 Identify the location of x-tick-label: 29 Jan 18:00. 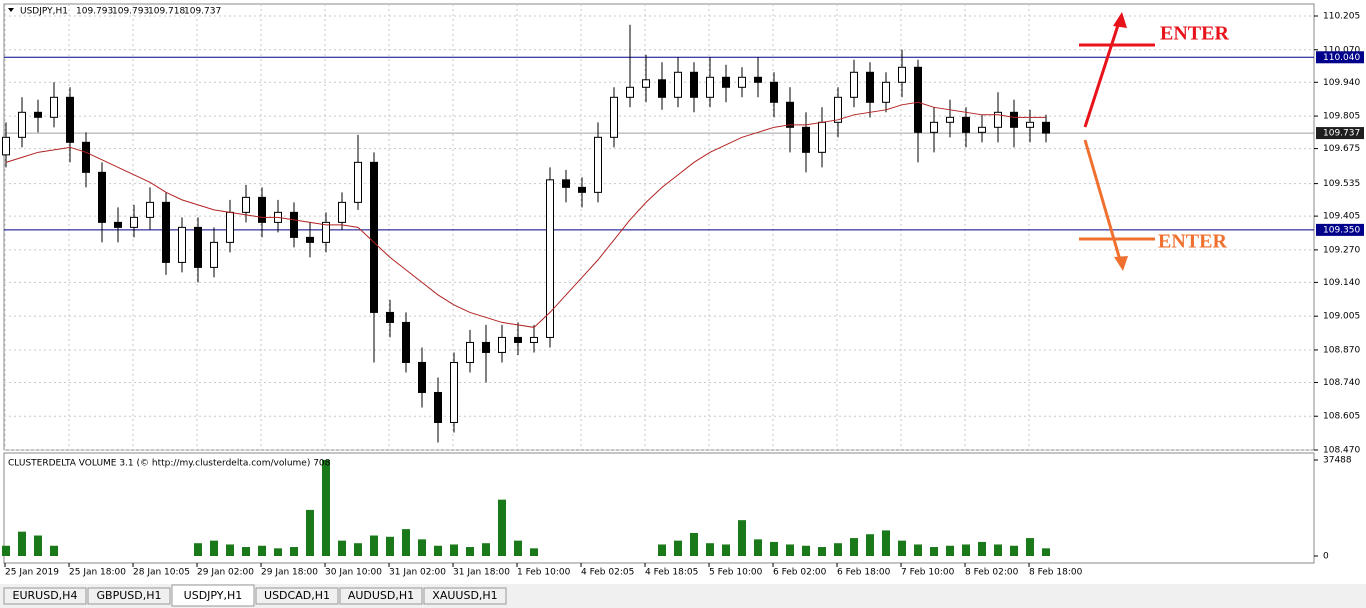
(289, 573).